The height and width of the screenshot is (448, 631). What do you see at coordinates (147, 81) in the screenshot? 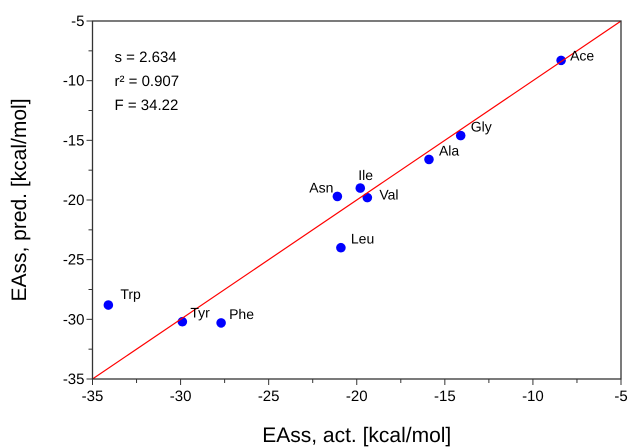
I see `annotation: r² = 0.907` at bounding box center [147, 81].